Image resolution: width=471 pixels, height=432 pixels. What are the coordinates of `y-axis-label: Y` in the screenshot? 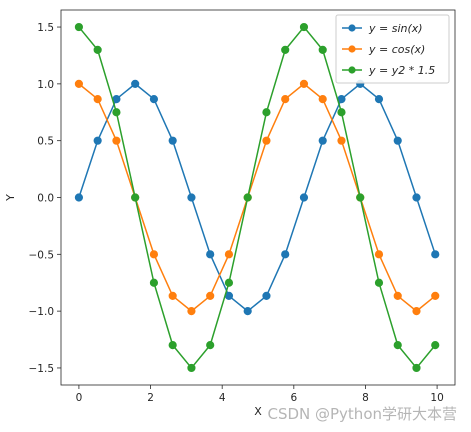 It's located at (10, 198).